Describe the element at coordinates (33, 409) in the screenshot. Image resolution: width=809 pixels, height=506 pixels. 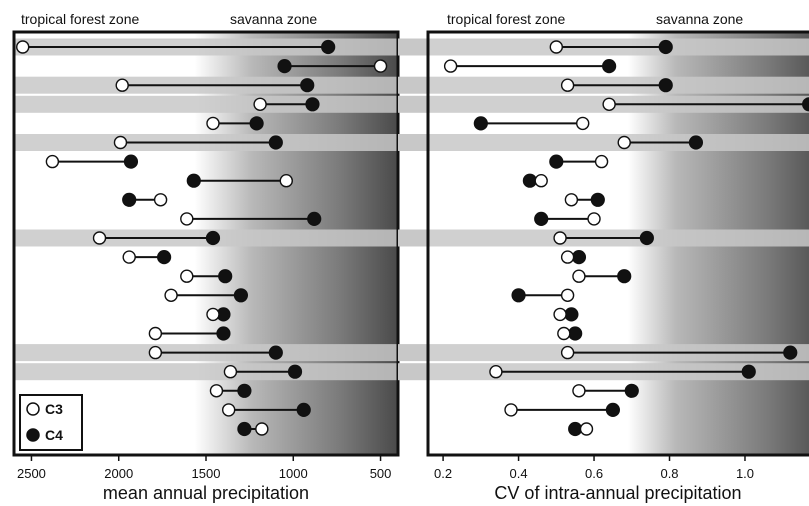
I see `legend-c3-marker` at that location.